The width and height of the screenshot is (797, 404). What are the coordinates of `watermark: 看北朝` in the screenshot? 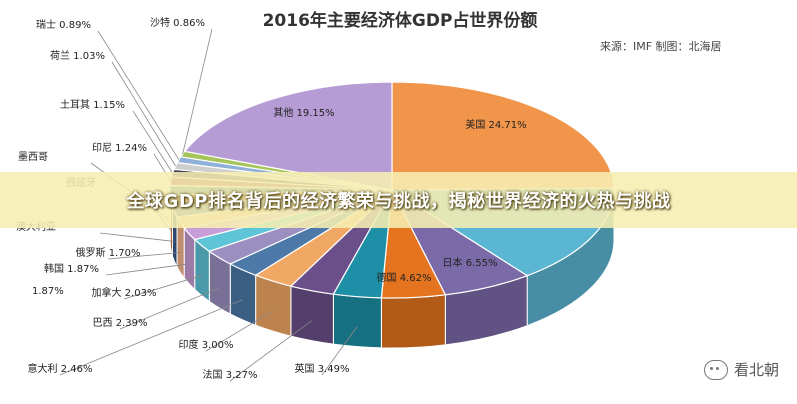 It's located at (741, 369).